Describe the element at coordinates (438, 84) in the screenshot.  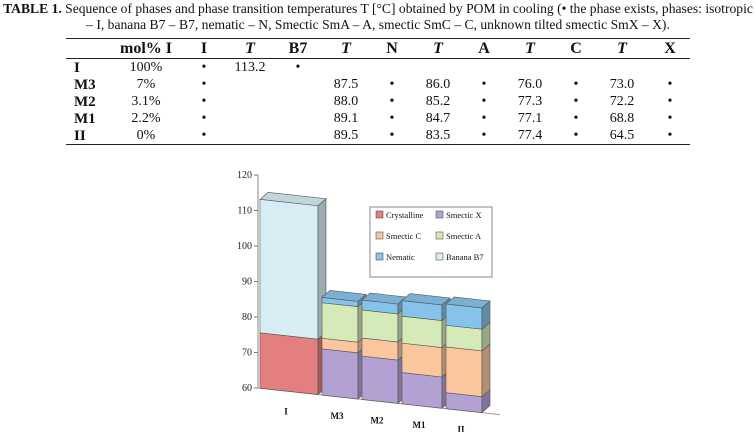
I see `table-cell: 86.0` at that location.